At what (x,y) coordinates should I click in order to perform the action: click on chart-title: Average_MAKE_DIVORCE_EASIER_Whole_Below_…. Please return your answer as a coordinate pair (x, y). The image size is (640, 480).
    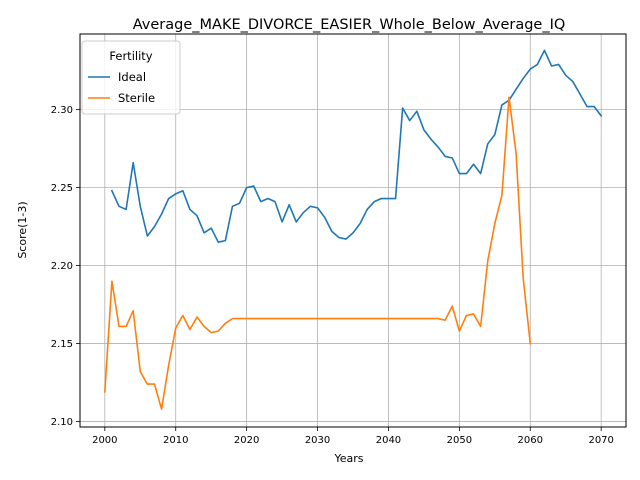
    Looking at the image, I should click on (349, 25).